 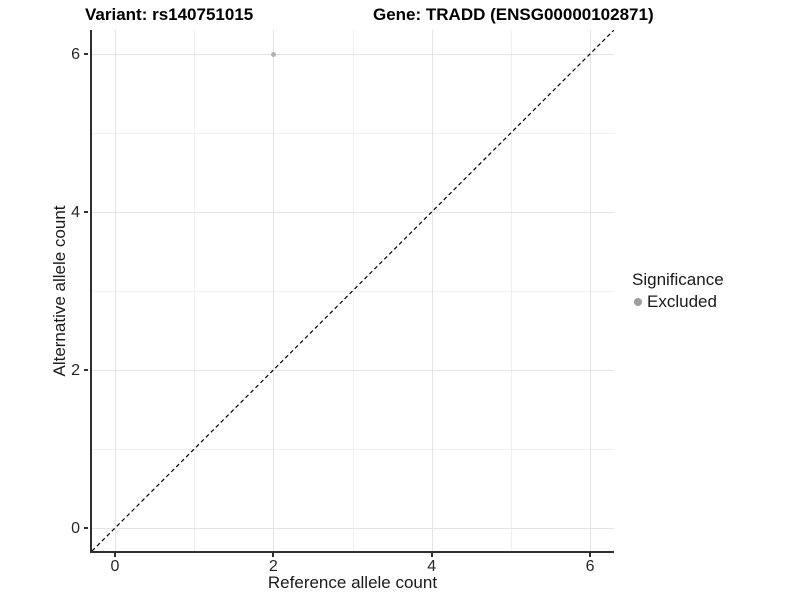 I want to click on x-tick-label: 2, so click(x=273, y=566).